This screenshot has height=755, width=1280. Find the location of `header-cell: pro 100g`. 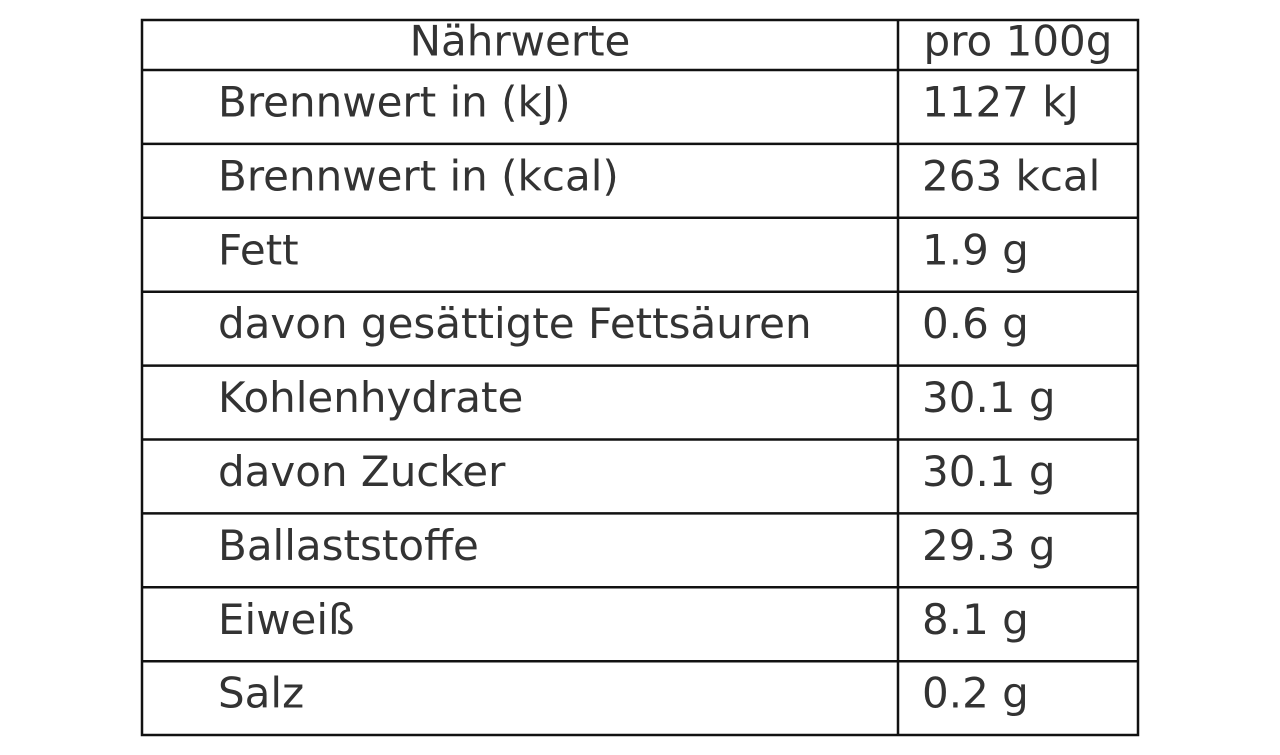

header-cell: pro 100g is located at coordinates (1018, 41).